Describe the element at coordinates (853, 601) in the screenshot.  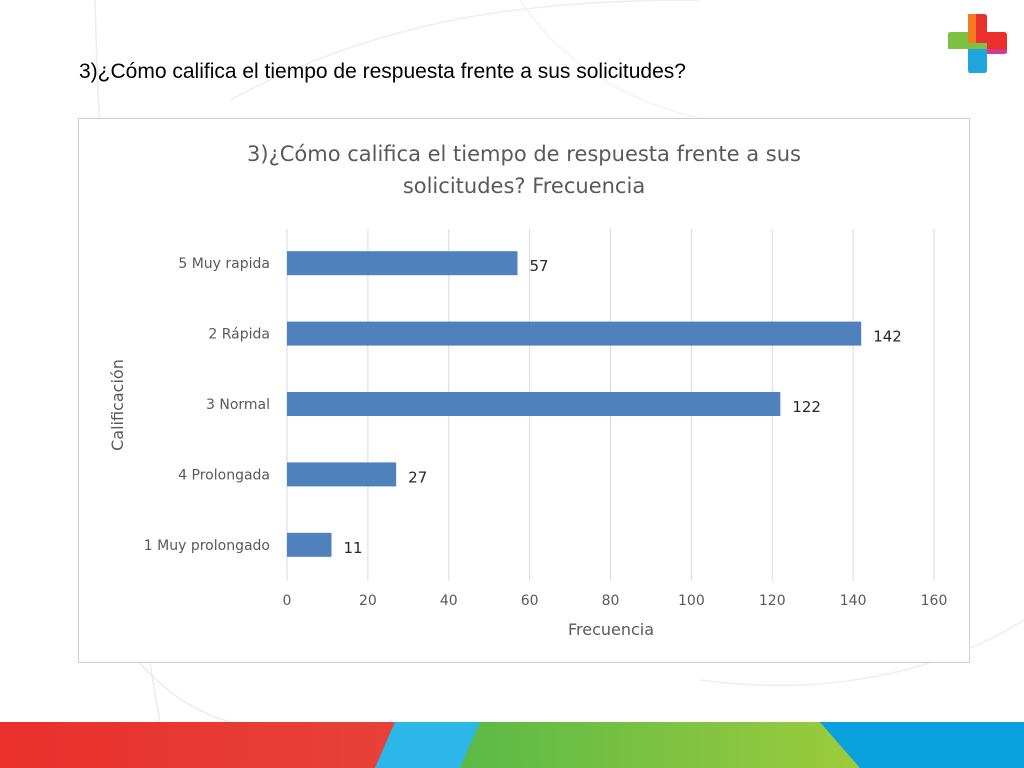
I see `x-tick-label: 140` at that location.